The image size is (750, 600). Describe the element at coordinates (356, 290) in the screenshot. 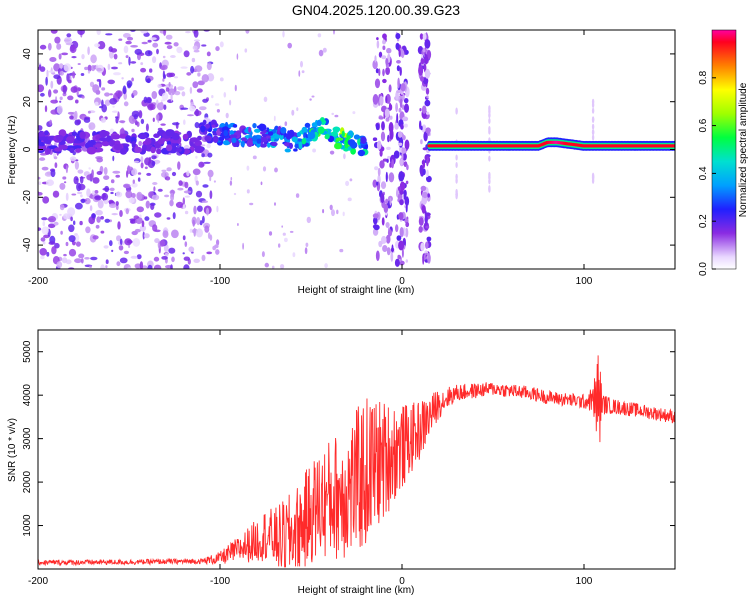

I see `spectrogram-xlabel: Height of straight line (km)` at that location.